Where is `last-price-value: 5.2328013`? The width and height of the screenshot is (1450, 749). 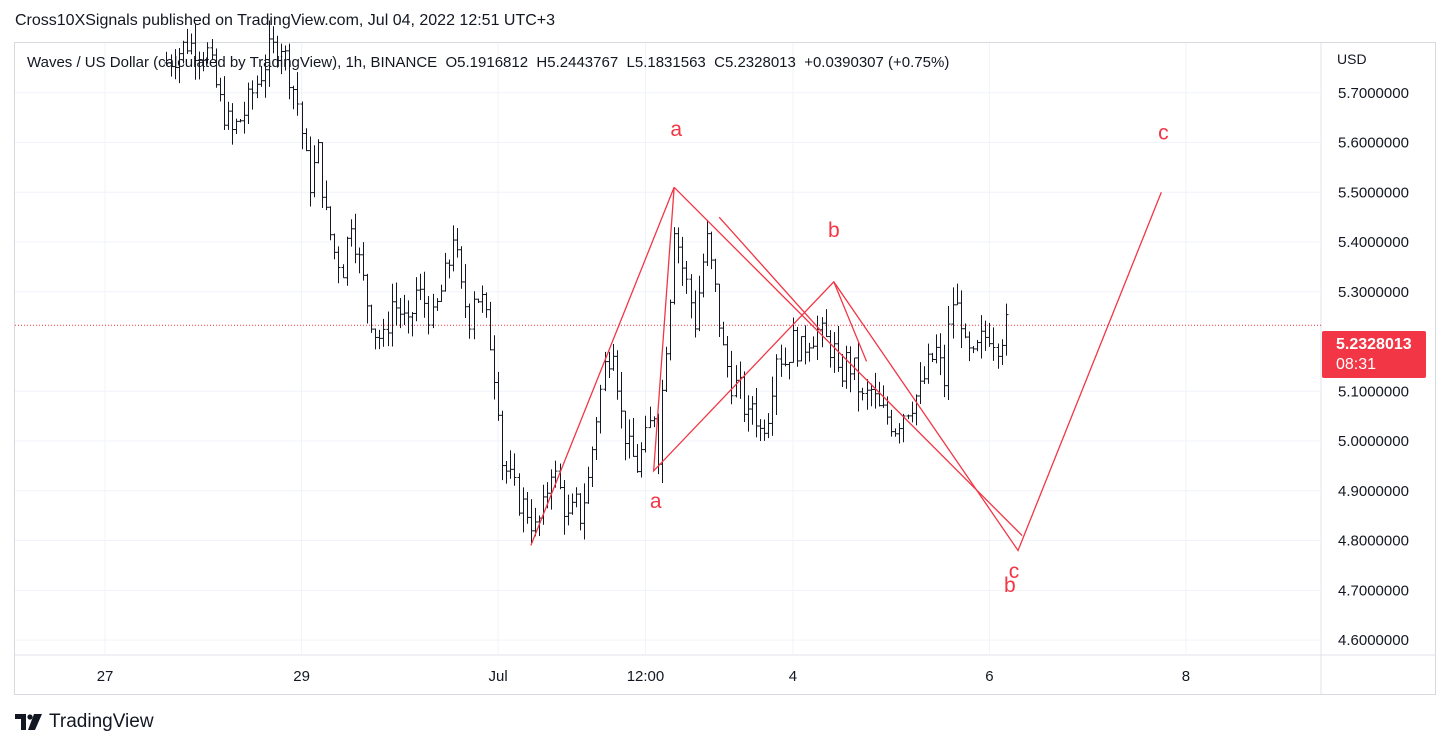
last-price-value: 5.2328013 is located at coordinates (1374, 344).